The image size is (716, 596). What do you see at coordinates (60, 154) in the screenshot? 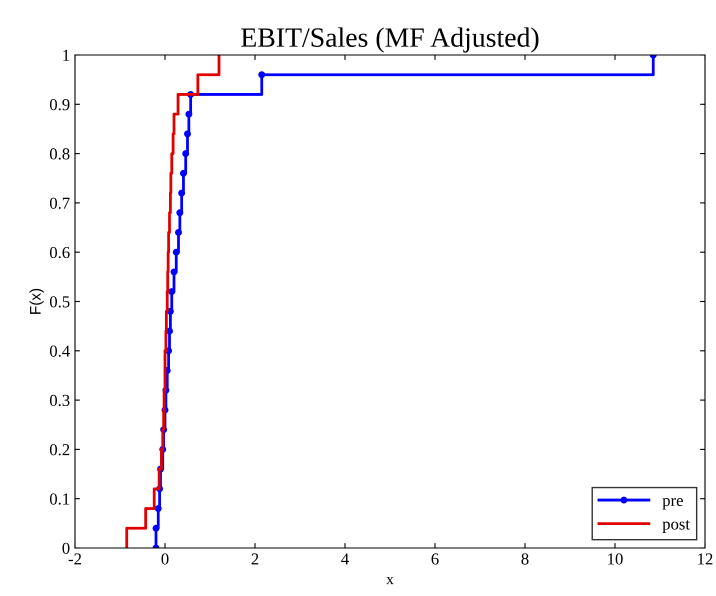
I see `y-tick-label: 0.8` at bounding box center [60, 154].